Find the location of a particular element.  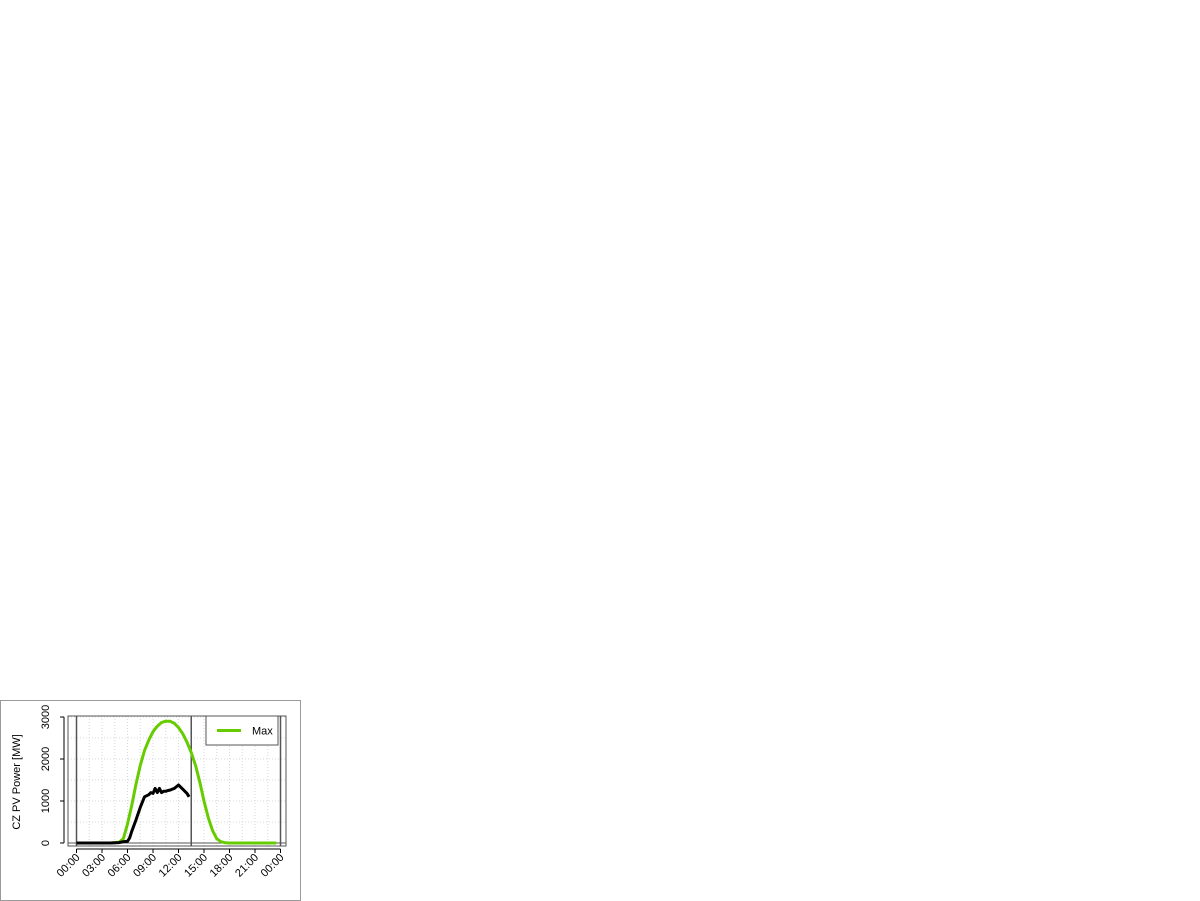

series-line-max is located at coordinates (176, 782).